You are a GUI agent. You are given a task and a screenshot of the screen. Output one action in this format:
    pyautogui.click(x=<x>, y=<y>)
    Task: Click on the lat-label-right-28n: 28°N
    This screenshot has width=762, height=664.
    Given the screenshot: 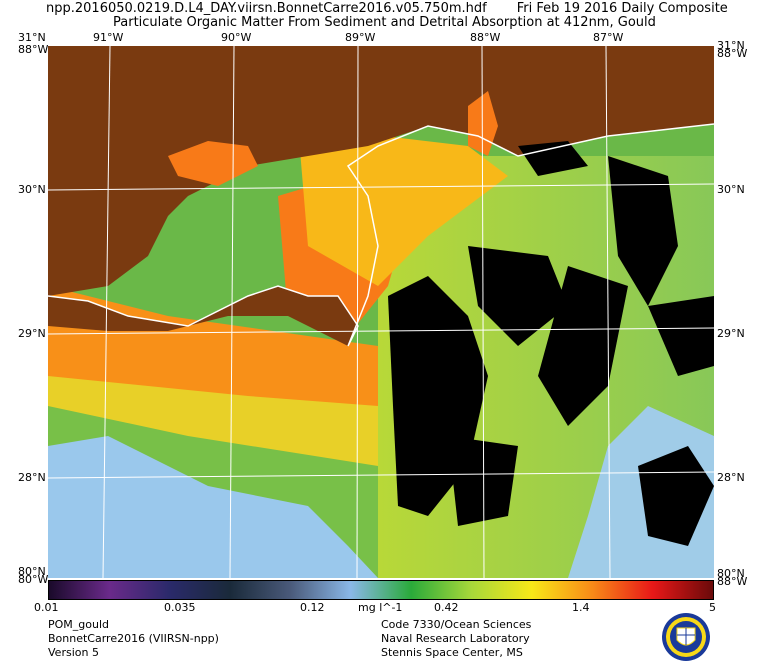 What is the action you would take?
    pyautogui.click(x=731, y=477)
    